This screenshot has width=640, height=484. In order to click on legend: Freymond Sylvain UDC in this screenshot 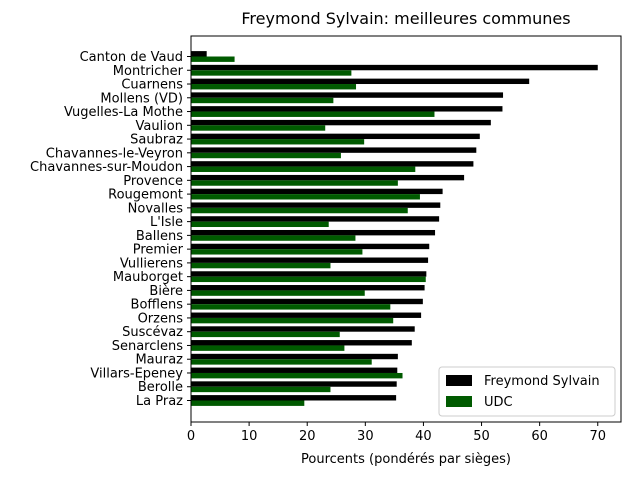, I will do `click(527, 391)`.